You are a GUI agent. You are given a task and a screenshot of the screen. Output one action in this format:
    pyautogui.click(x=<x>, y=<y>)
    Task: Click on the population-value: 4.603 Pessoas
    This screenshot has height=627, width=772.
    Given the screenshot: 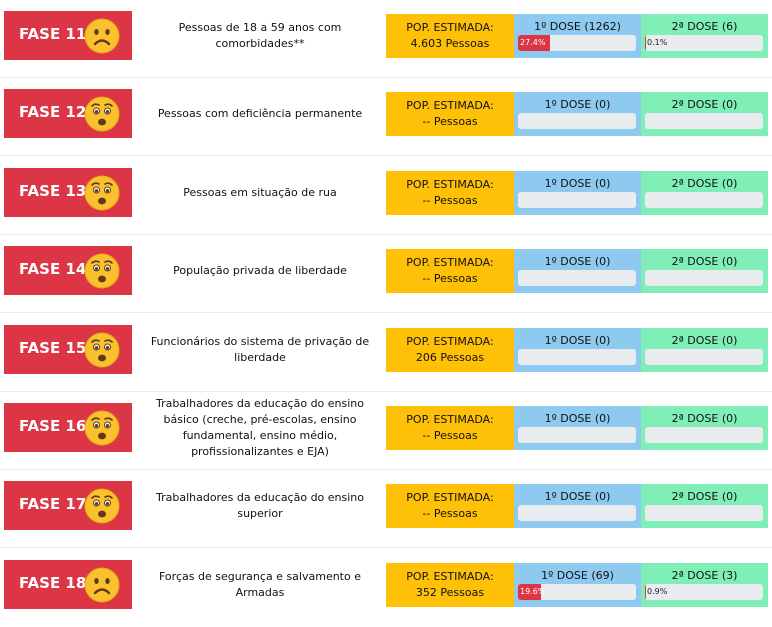 What is the action you would take?
    pyautogui.click(x=450, y=44)
    